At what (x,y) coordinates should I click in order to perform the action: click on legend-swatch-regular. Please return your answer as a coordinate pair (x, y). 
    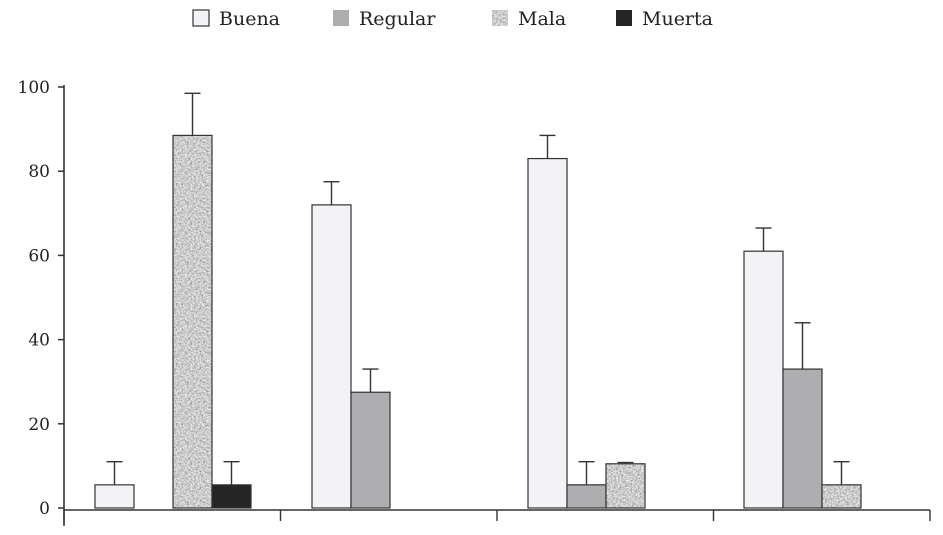
    Looking at the image, I should click on (341, 18).